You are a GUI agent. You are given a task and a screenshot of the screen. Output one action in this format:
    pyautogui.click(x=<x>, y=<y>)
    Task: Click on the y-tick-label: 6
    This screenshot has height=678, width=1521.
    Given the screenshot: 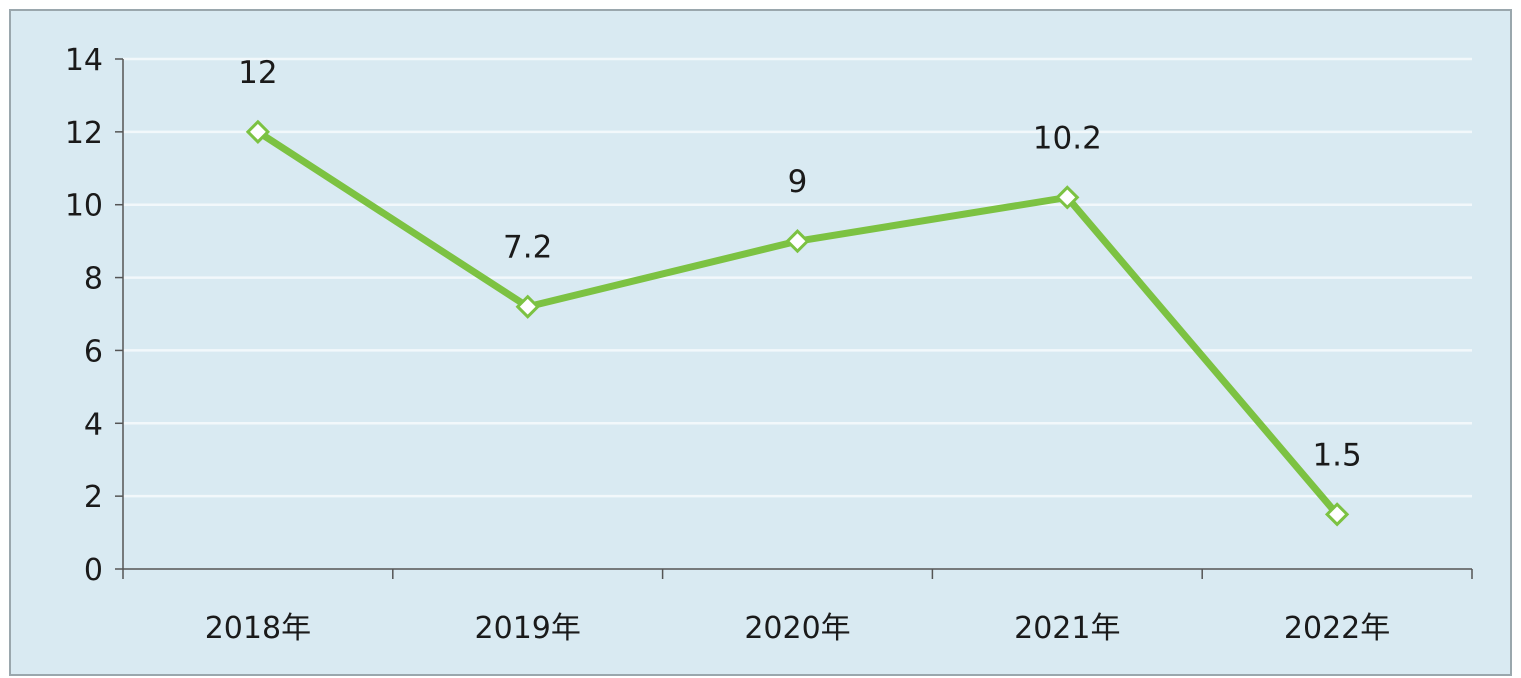 What is the action you would take?
    pyautogui.click(x=93, y=351)
    